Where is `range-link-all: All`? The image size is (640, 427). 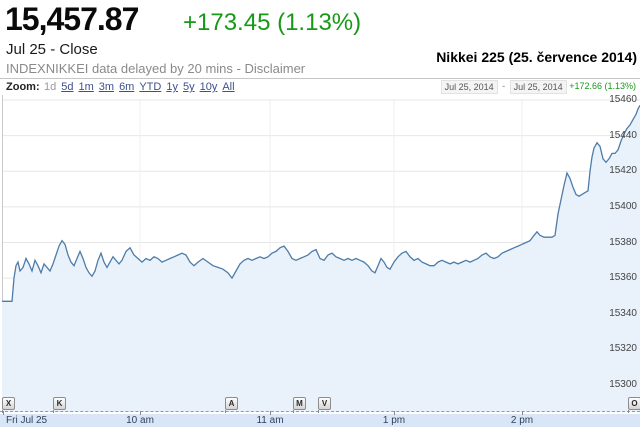 range-link-all: All is located at coordinates (228, 87).